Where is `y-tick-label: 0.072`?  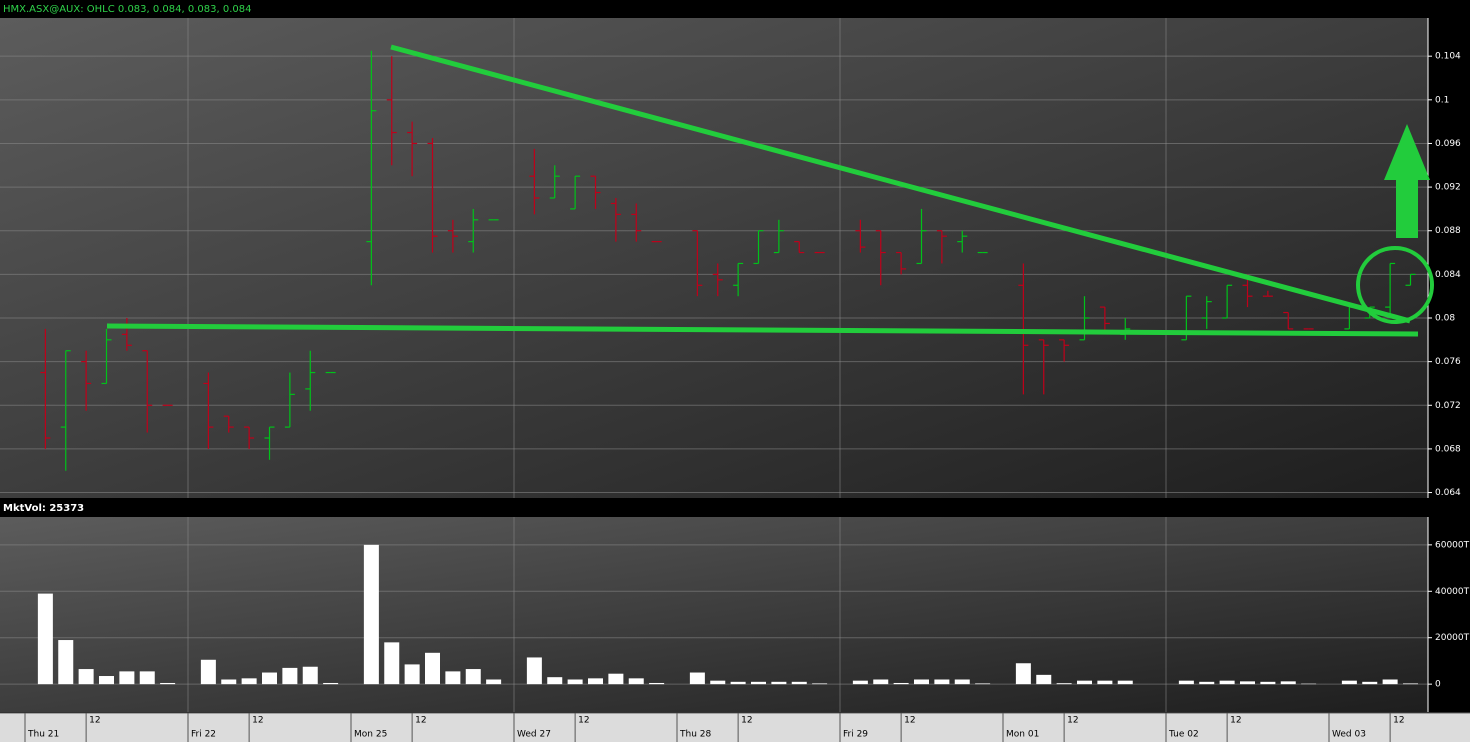 y-tick-label: 0.072 is located at coordinates (1448, 406).